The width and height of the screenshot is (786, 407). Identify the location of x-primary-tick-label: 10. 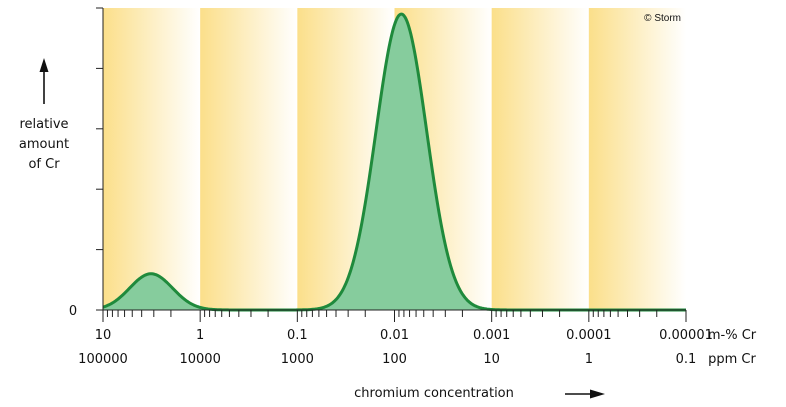
(103, 335).